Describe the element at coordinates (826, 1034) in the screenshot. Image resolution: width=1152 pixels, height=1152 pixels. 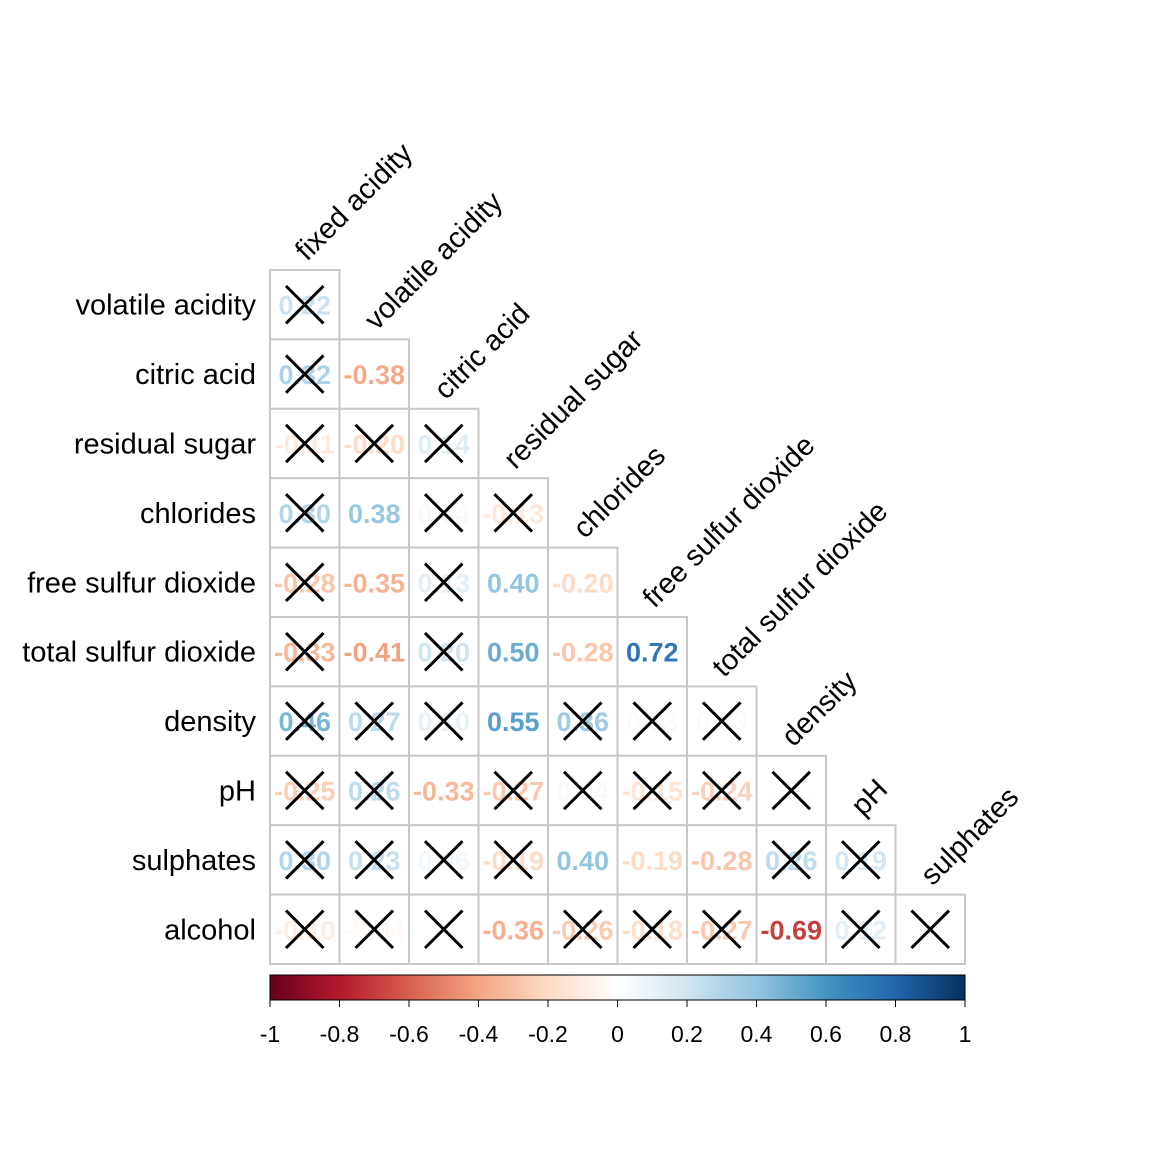
I see `legend-tick-label: 0.6` at that location.